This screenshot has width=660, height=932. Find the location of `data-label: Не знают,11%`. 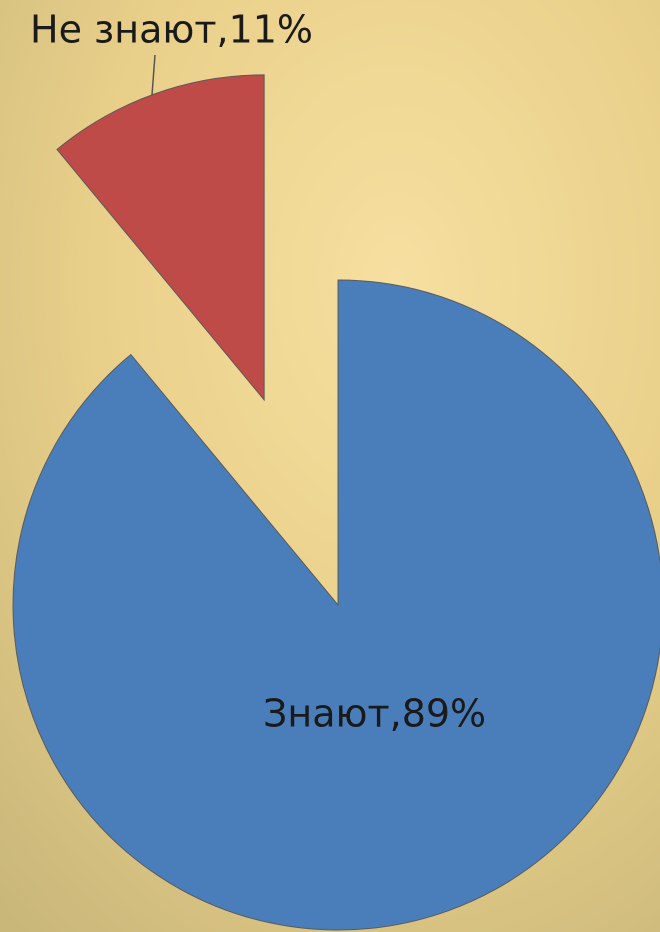

data-label: Не знают,11% is located at coordinates (171, 30).